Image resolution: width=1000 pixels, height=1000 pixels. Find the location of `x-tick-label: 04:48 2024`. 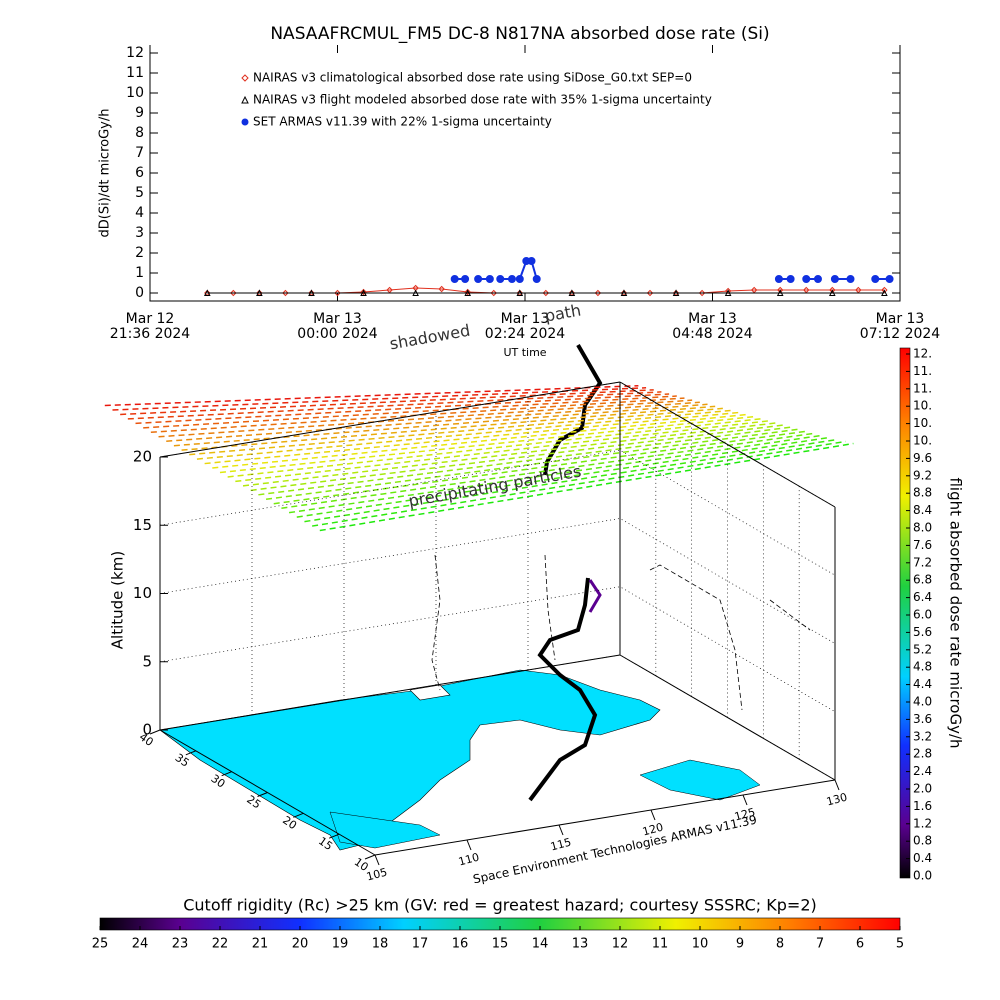

x-tick-label: 04:48 2024 is located at coordinates (712, 334).